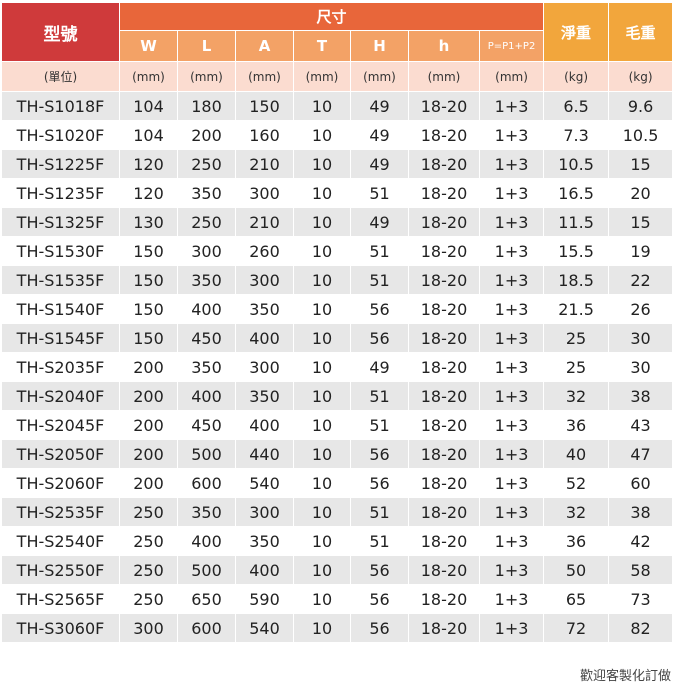  Describe the element at coordinates (576, 251) in the screenshot. I see `value-cell: 15.5` at that location.